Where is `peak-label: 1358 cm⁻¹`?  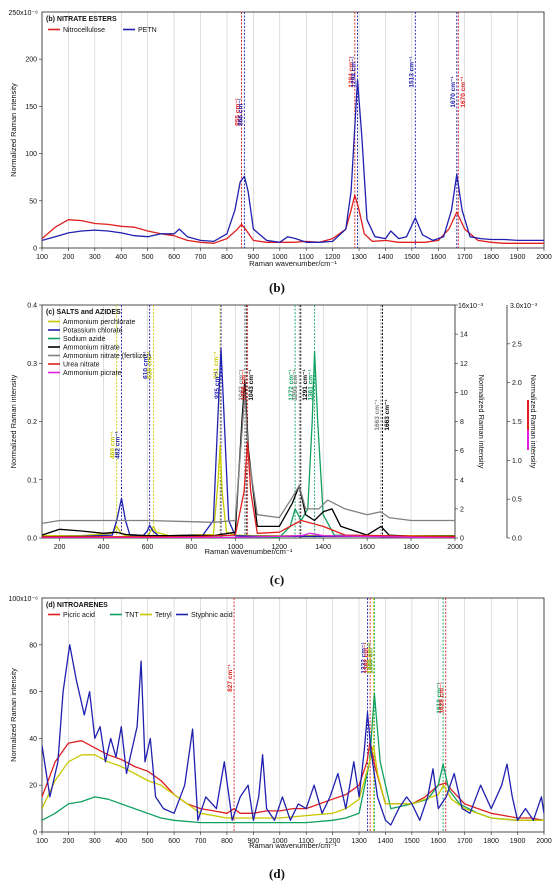 peak-label: 1358 cm⁻¹ is located at coordinates (370, 657).